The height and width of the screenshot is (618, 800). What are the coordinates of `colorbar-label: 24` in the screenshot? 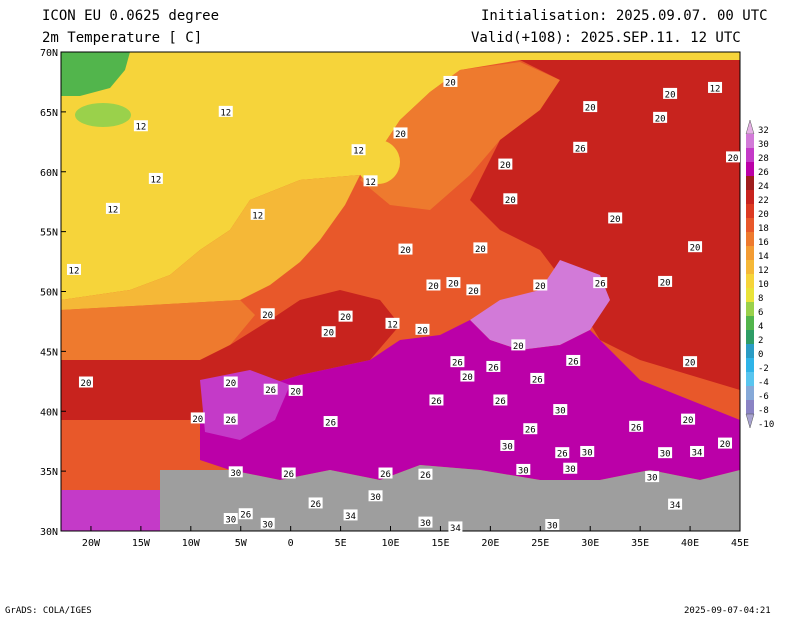 It's located at (763, 187).